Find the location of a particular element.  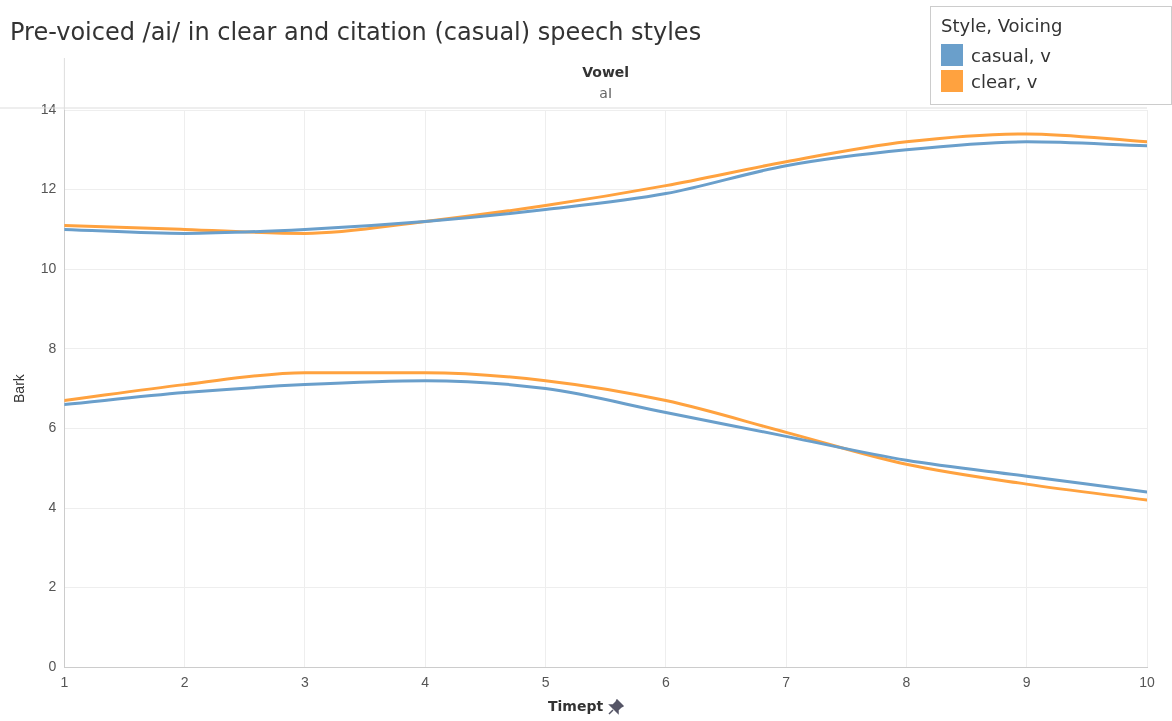

y-tick-label: 2 is located at coordinates (52, 586).